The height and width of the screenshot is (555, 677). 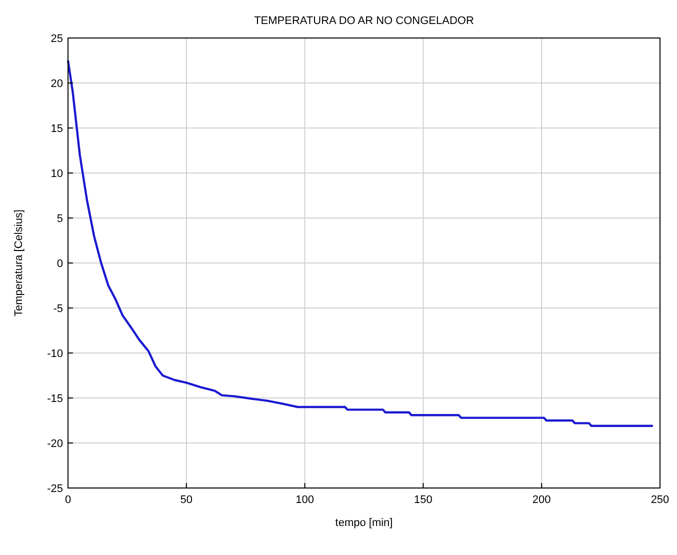 What do you see at coordinates (541, 500) in the screenshot?
I see `x-tick-label: 200` at bounding box center [541, 500].